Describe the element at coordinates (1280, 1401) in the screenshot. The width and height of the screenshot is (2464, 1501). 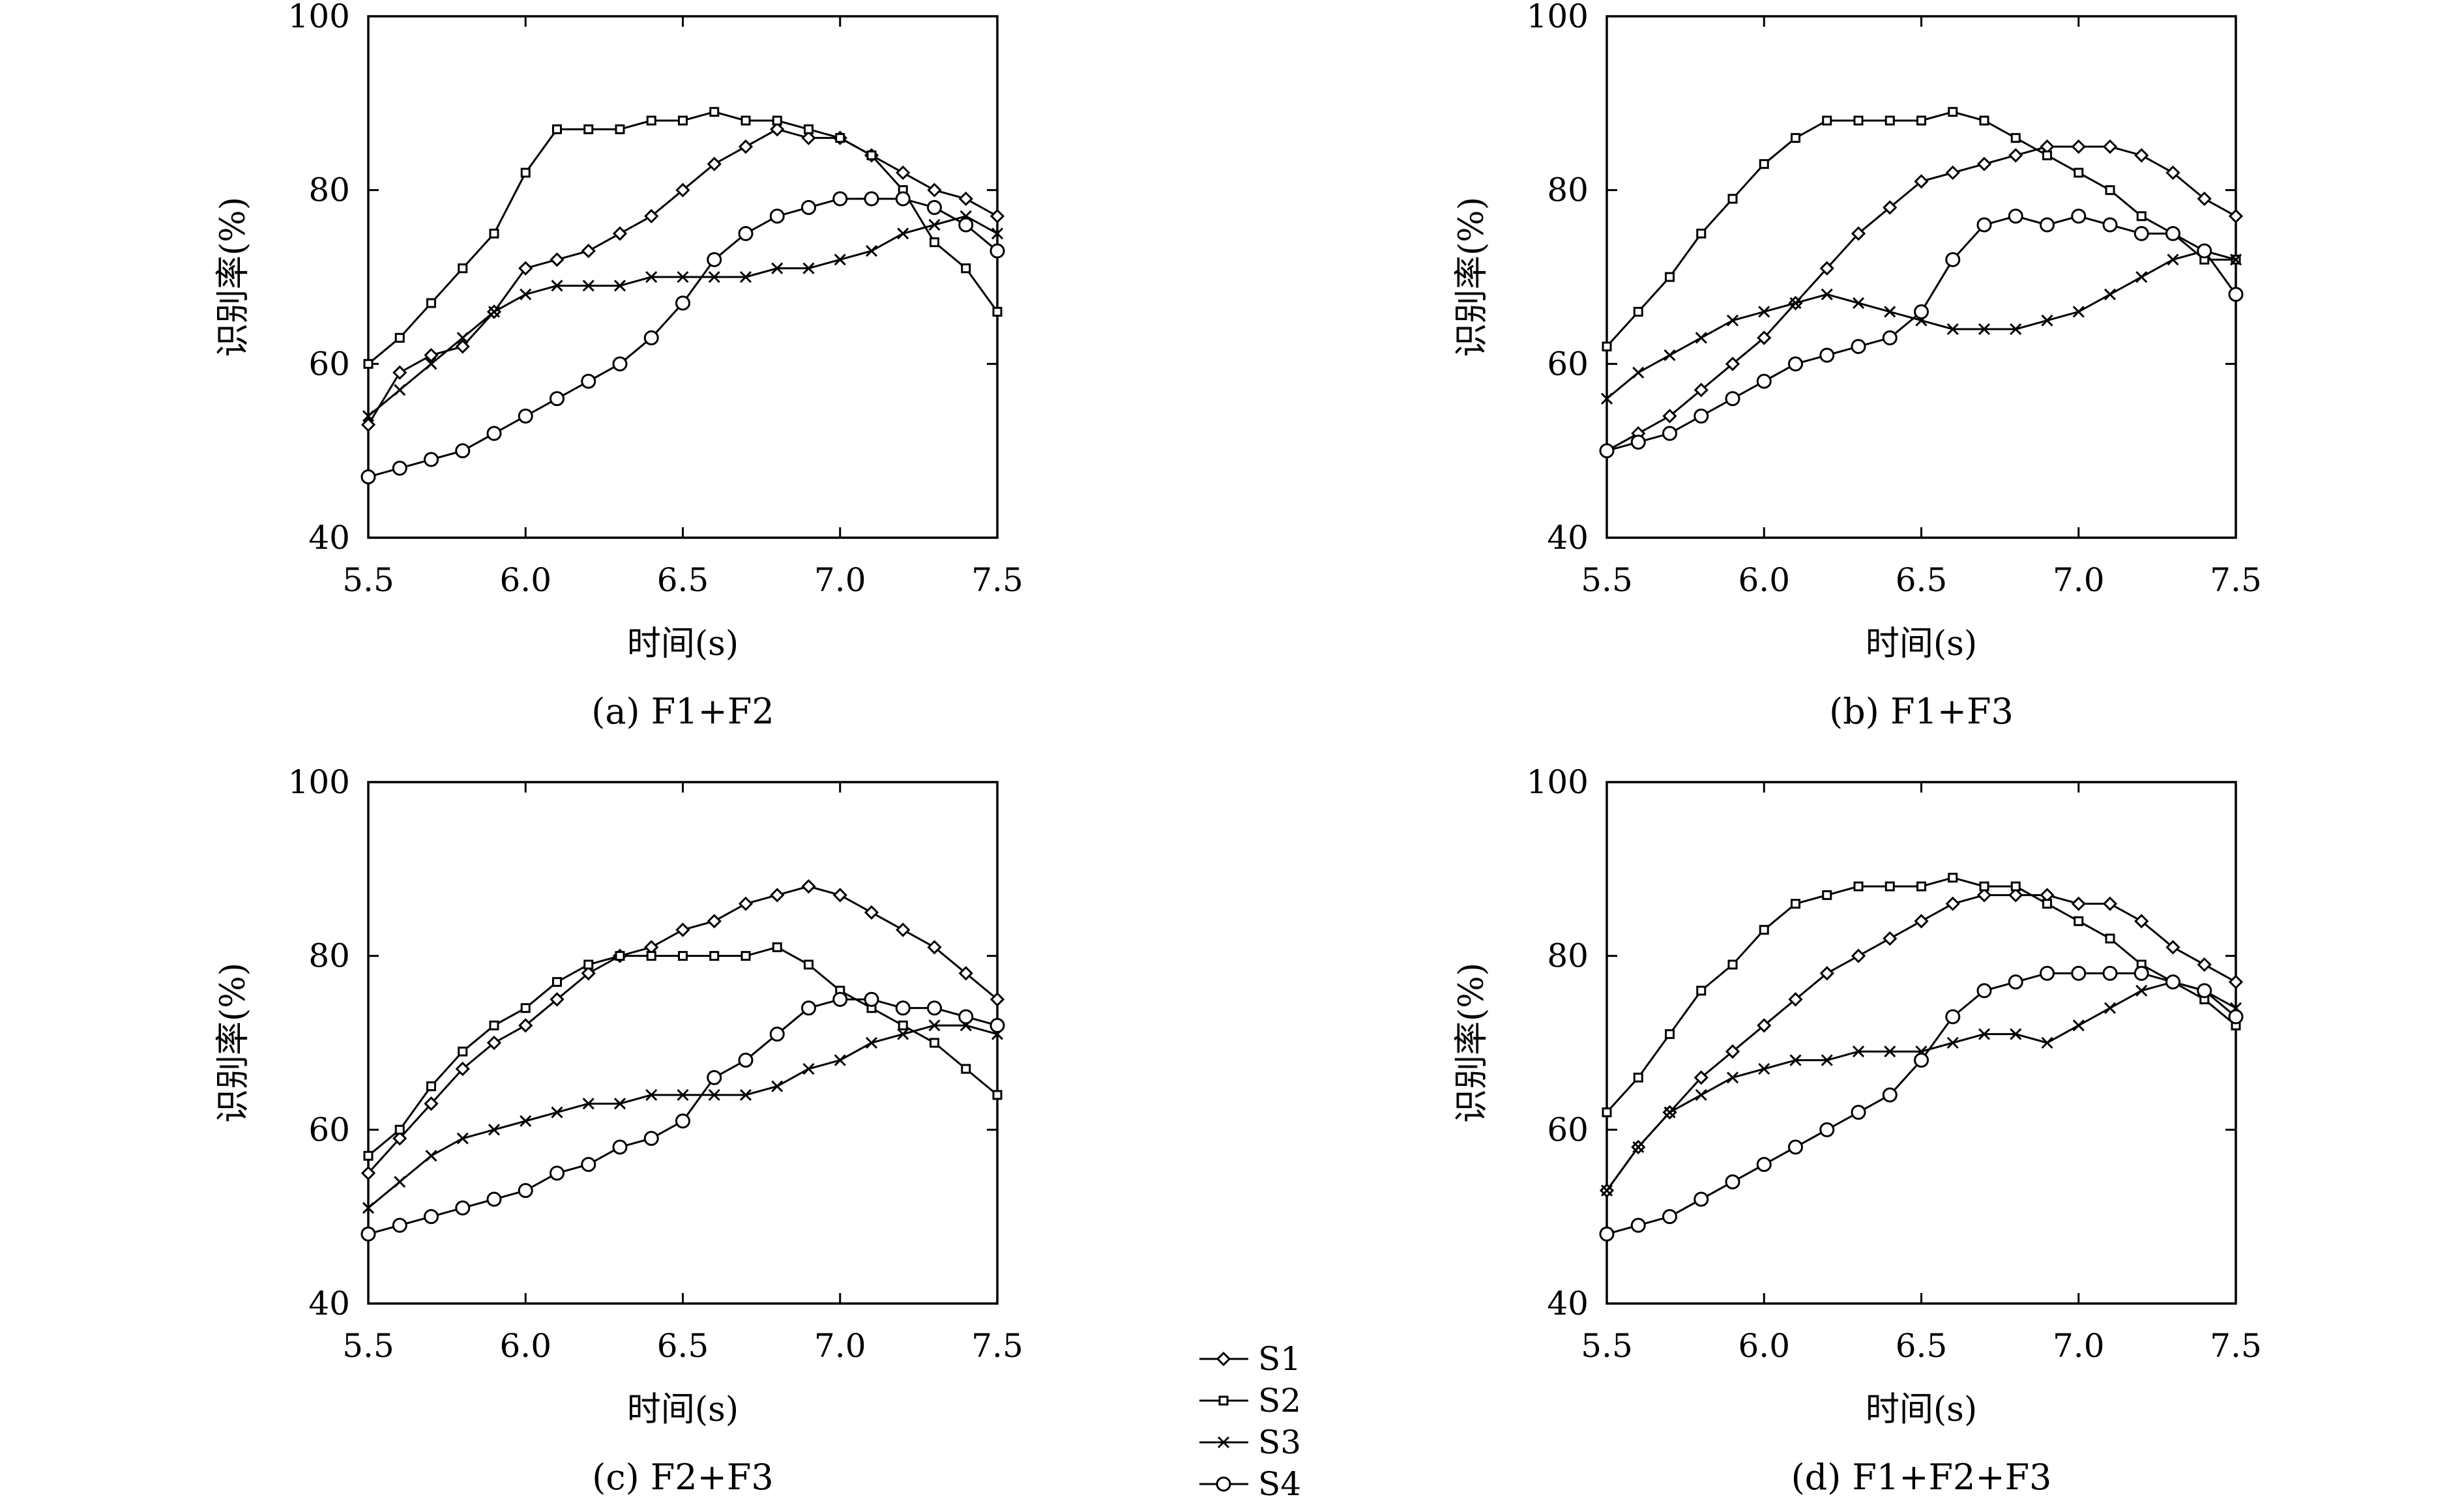
I see `legend-label: S2` at that location.